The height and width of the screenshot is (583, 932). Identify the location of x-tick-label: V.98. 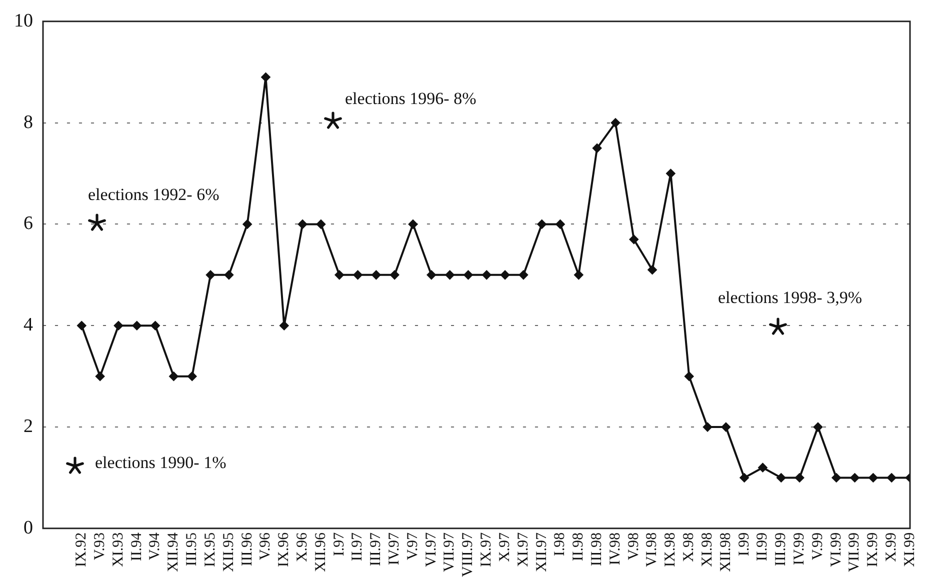
(634, 546).